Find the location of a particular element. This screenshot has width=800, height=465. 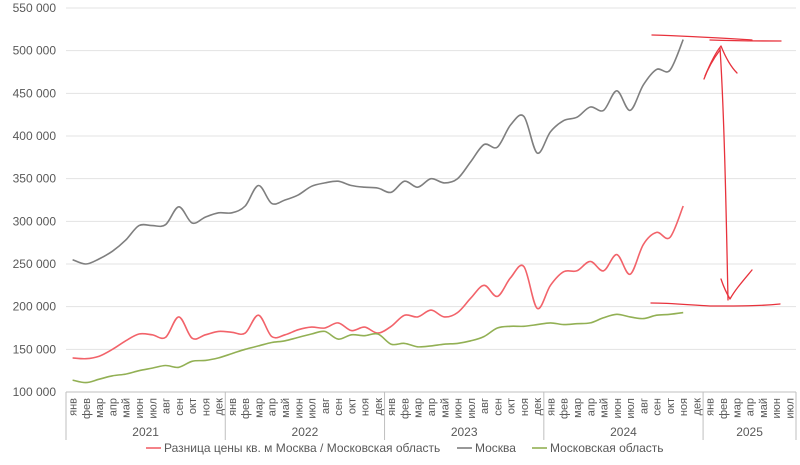

series-line-moscow-region is located at coordinates (378, 347).